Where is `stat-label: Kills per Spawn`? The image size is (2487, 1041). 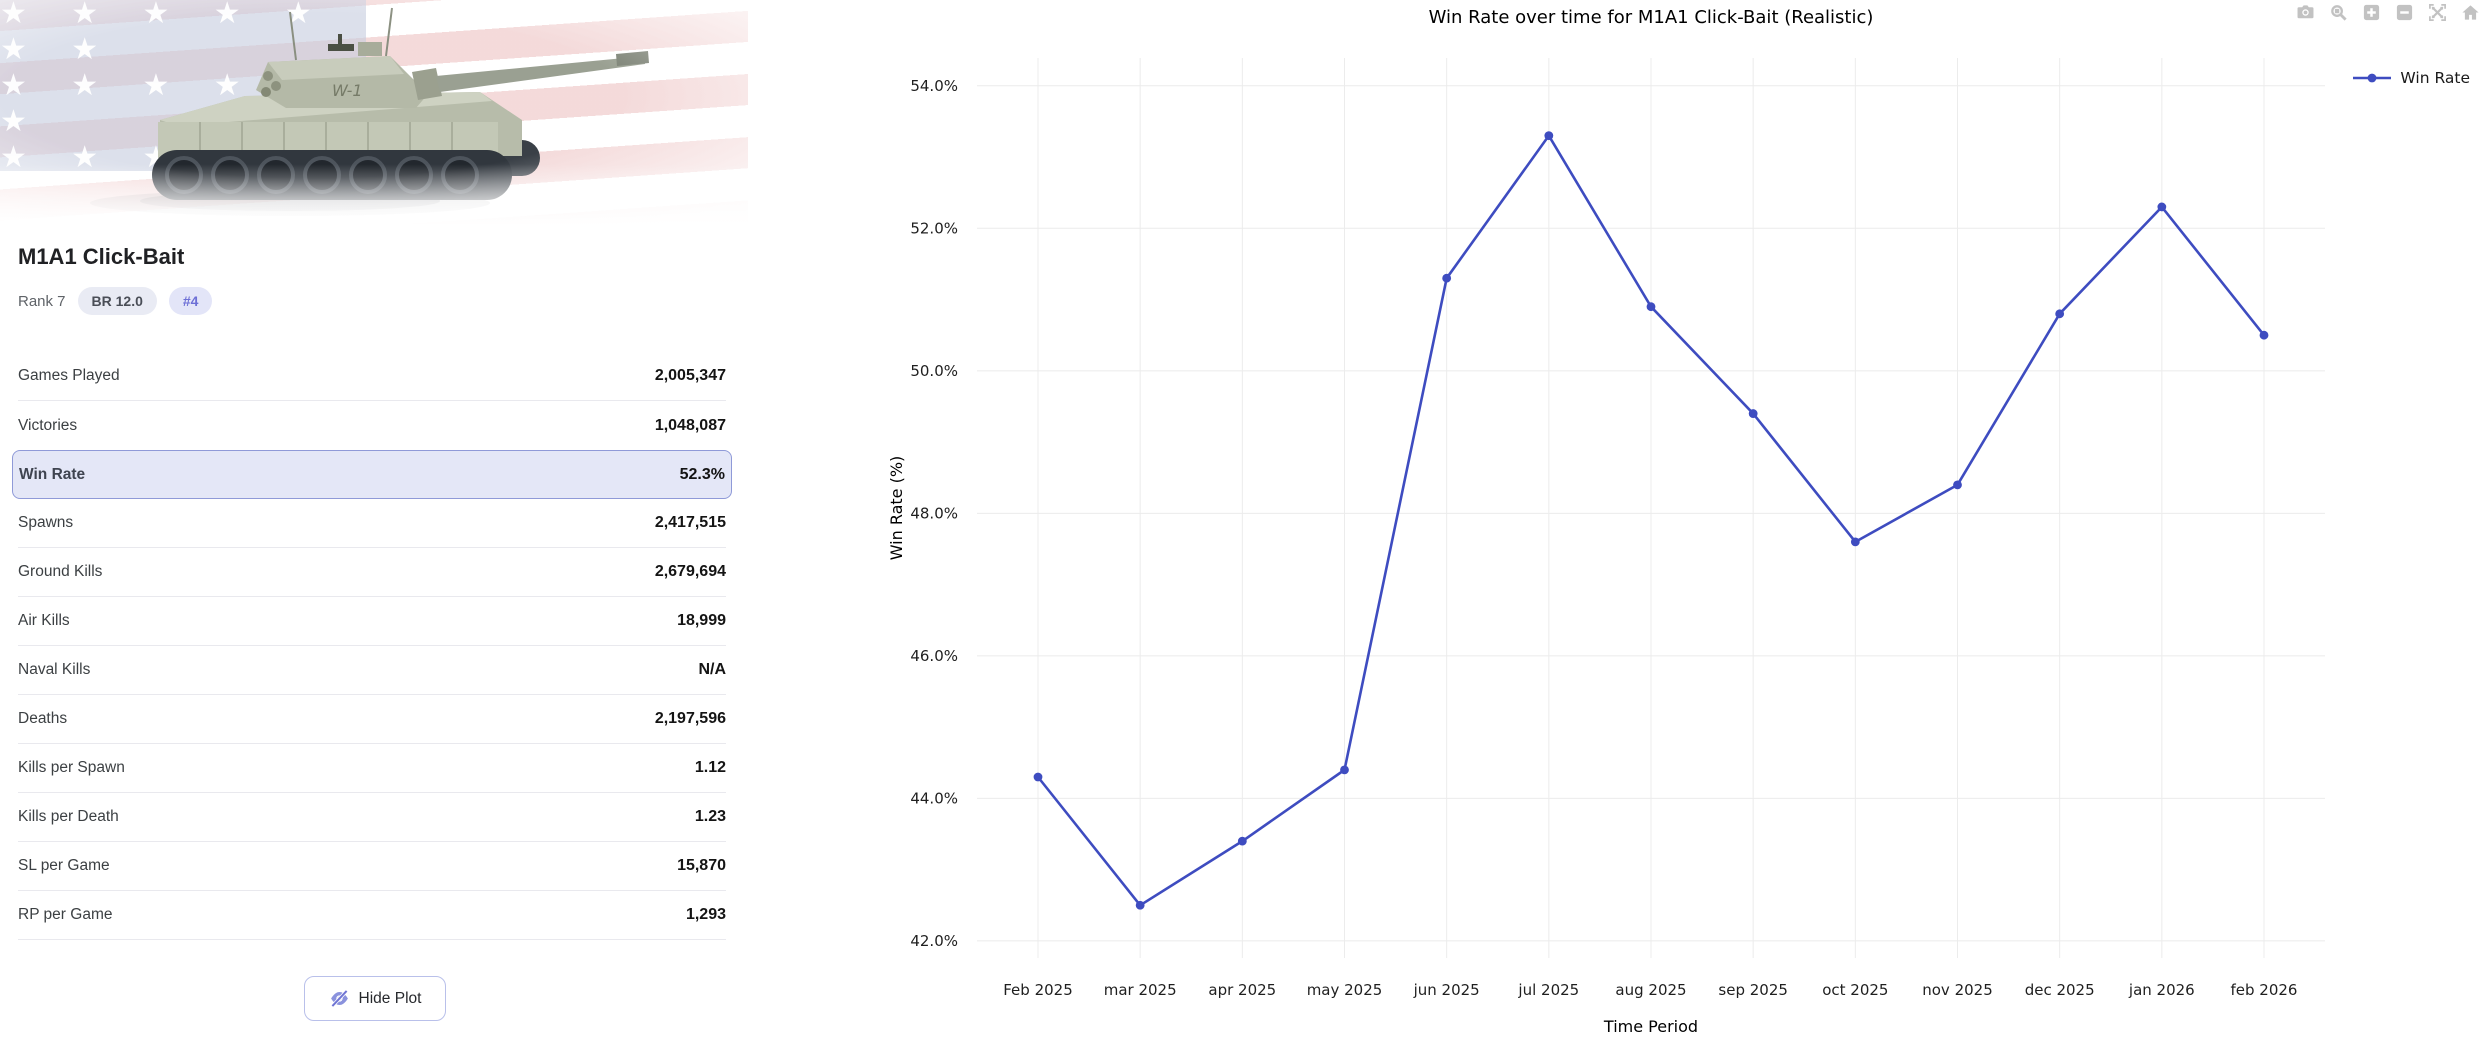
stat-label: Kills per Spawn is located at coordinates (71, 767).